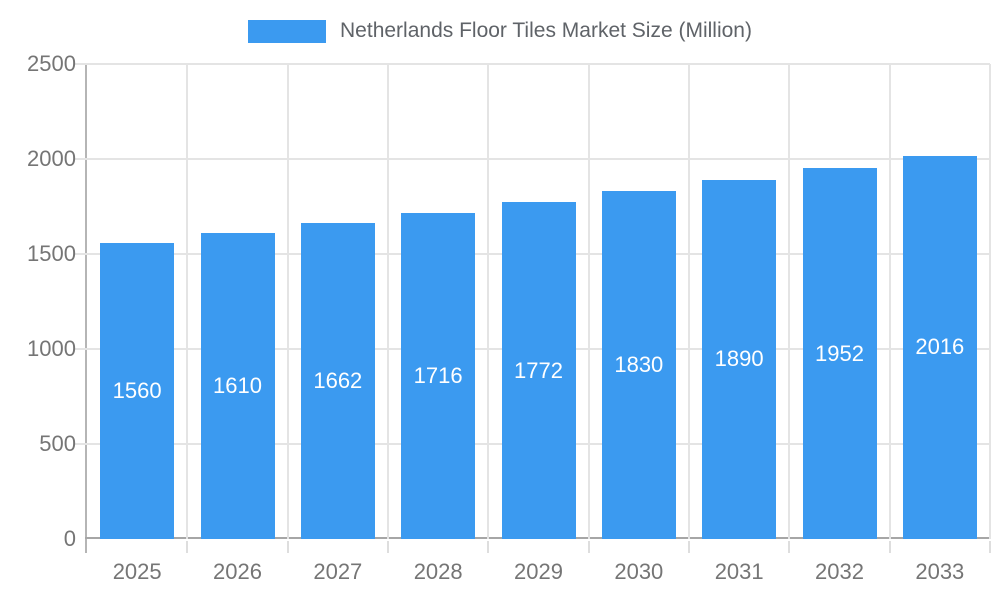 The width and height of the screenshot is (1000, 600). I want to click on bar: 1610, so click(237, 386).